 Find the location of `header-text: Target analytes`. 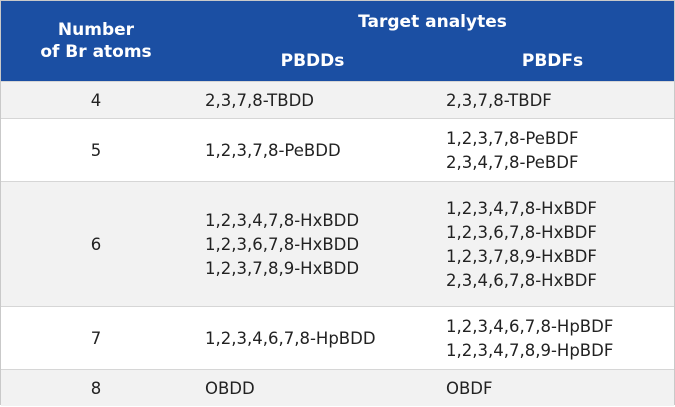

header-text: Target analytes is located at coordinates (432, 22).